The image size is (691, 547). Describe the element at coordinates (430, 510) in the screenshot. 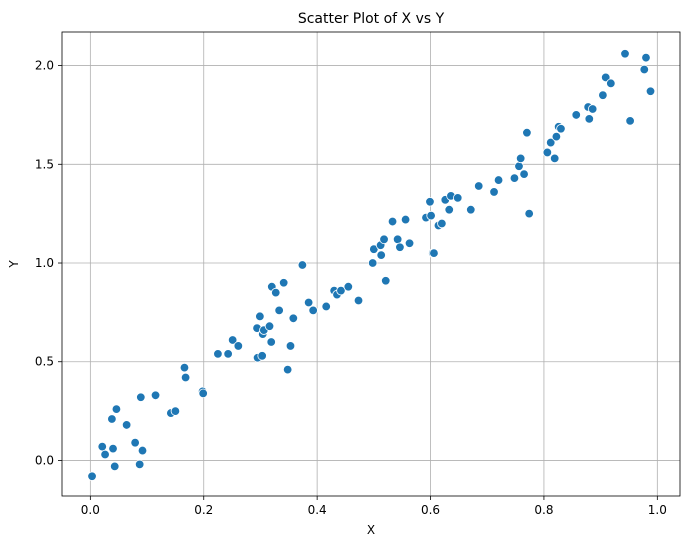

I see `x-tick-label: 0.6` at that location.